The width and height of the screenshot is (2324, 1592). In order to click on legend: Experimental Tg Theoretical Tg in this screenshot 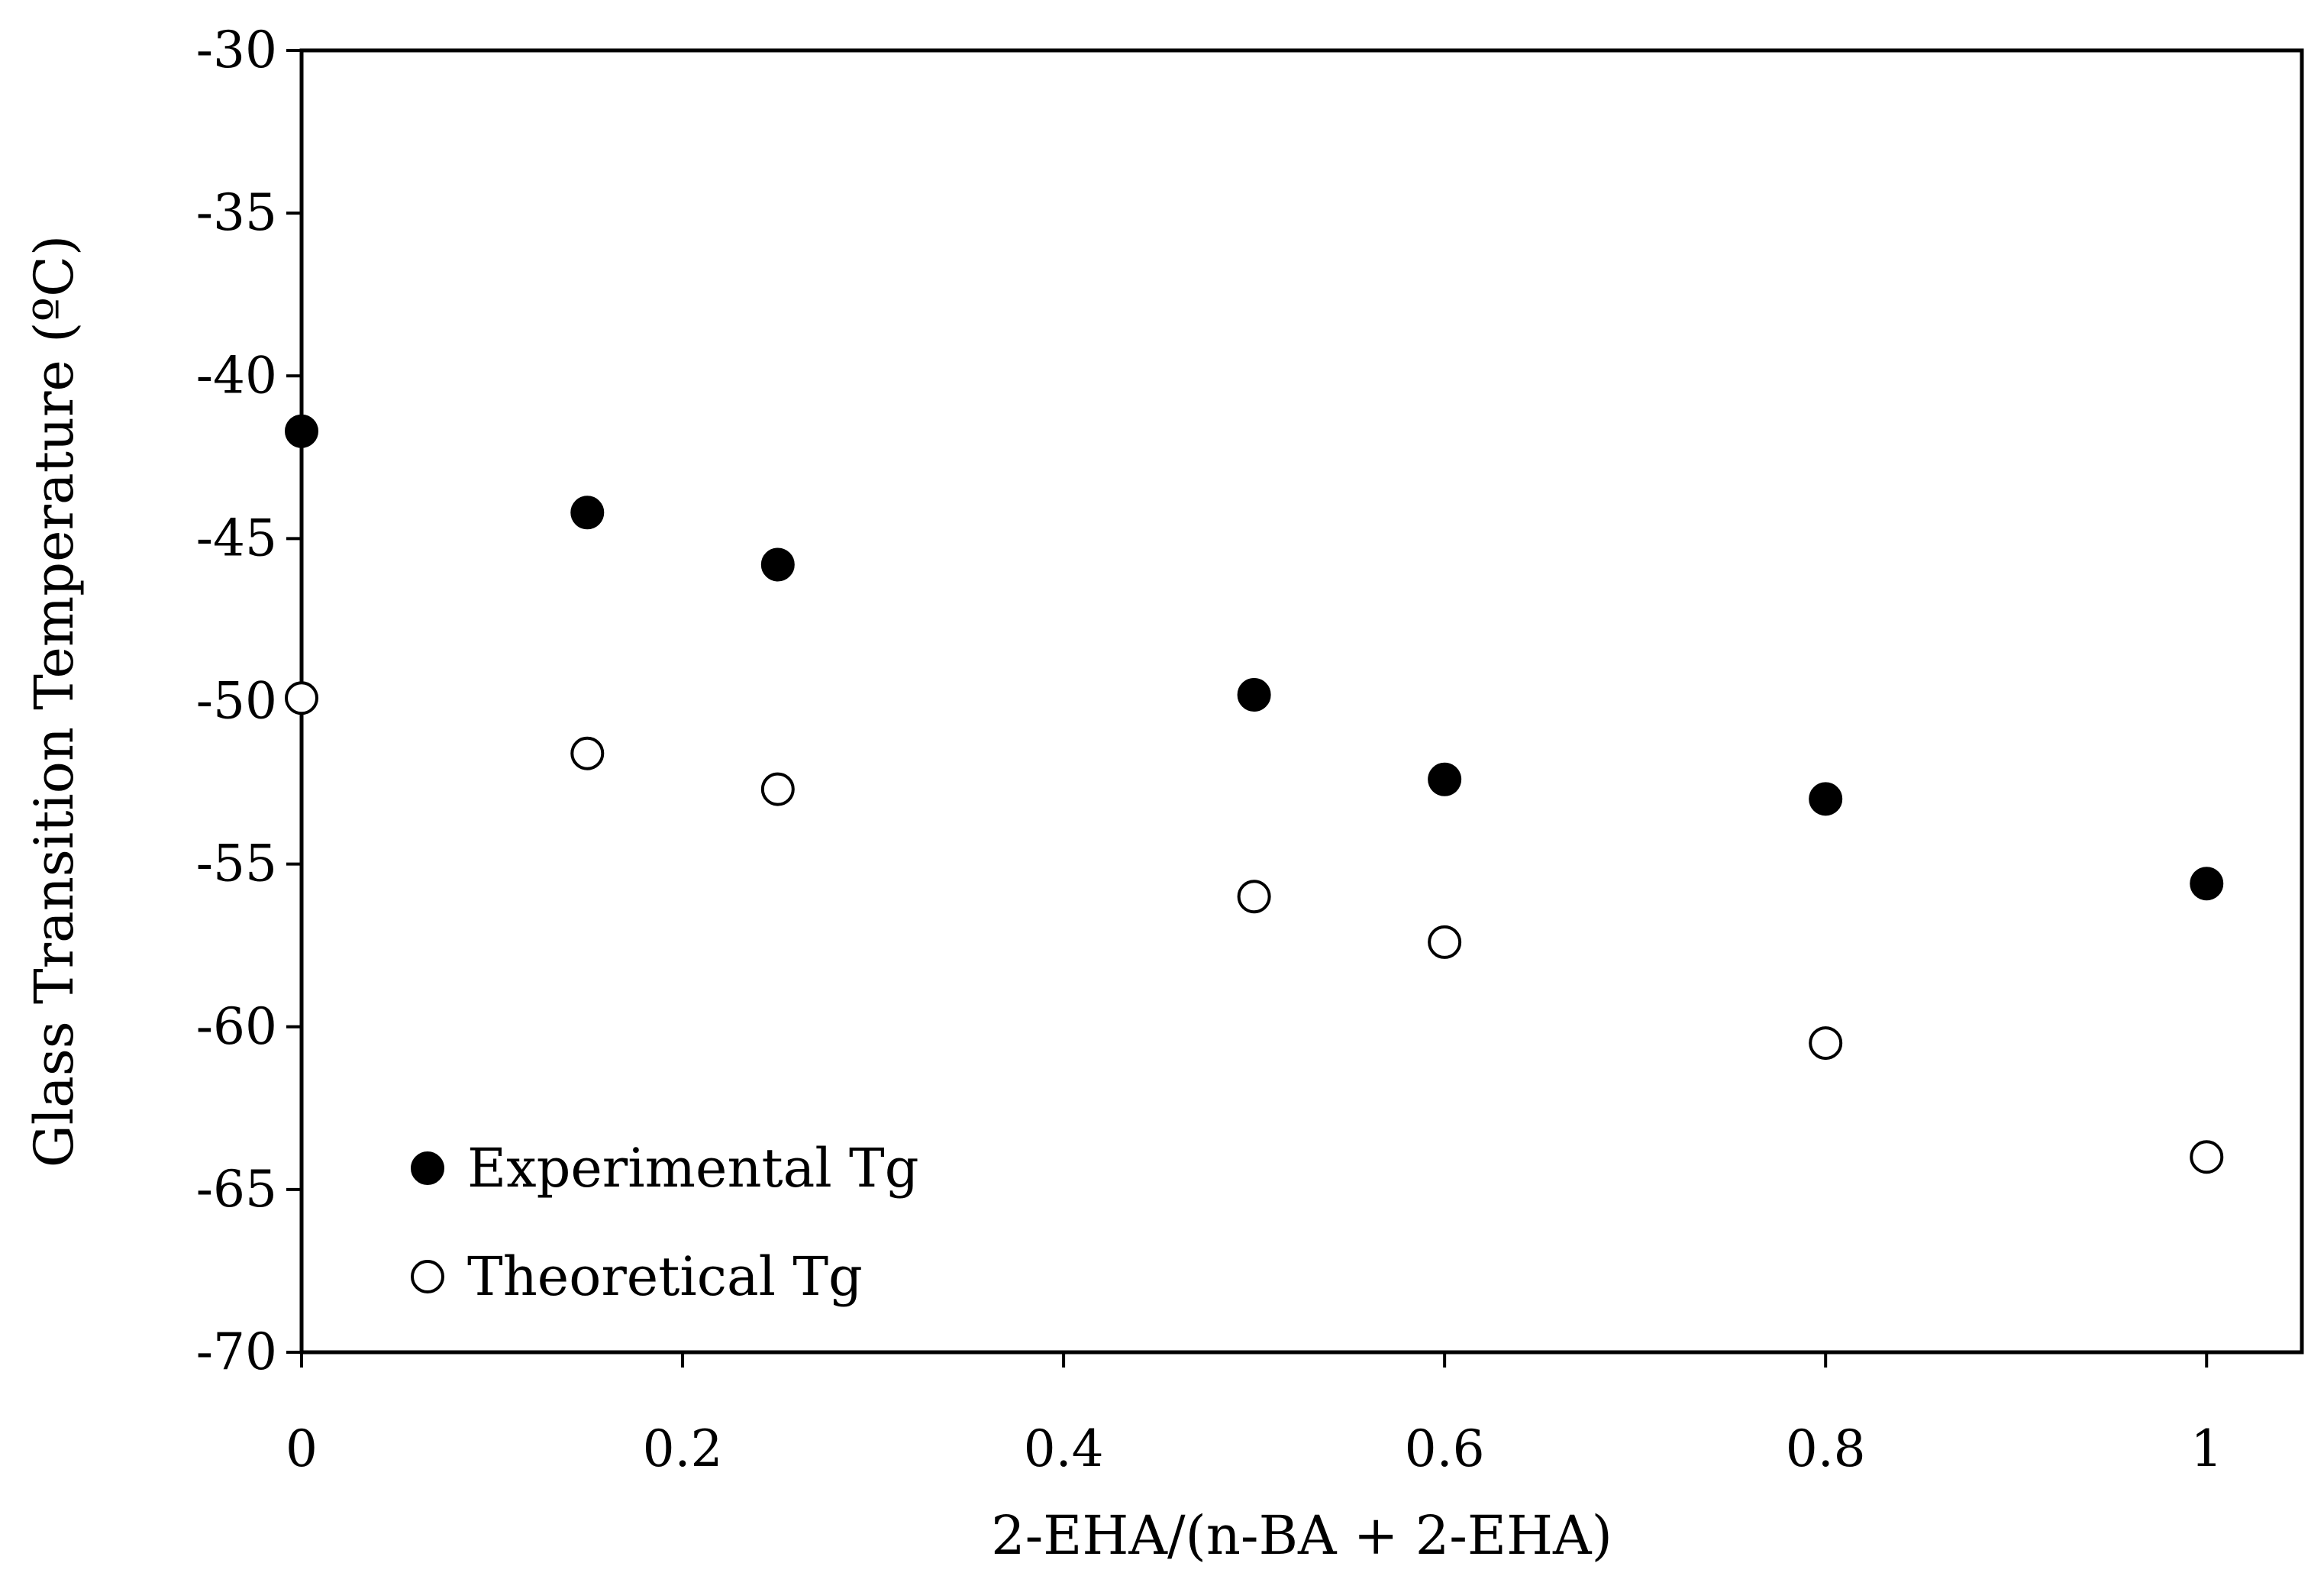, I will do `click(665, 1223)`.